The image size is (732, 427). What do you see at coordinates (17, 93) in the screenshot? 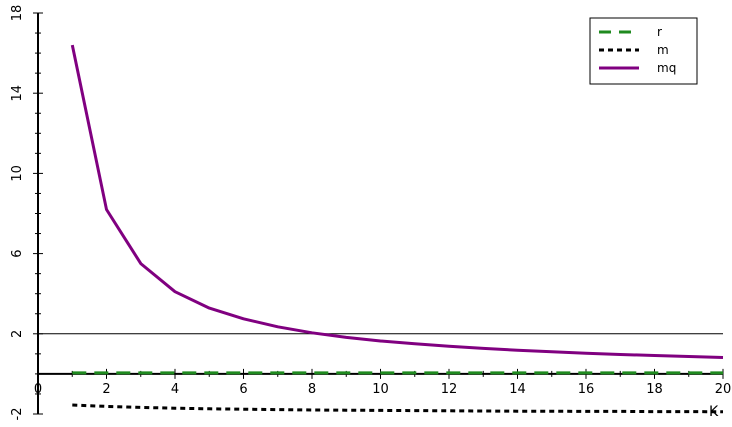
I see `y-tick-label: 14` at bounding box center [17, 93].